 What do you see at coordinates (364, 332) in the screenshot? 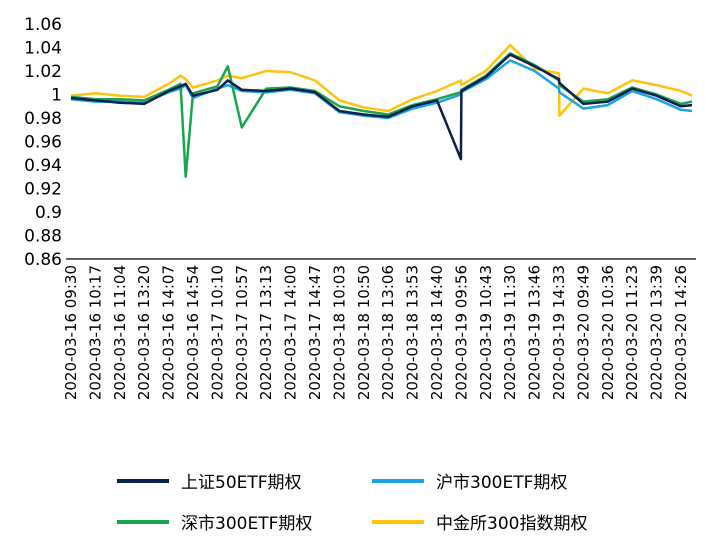
I see `x-tick-label: 2020-03-18 10:50` at bounding box center [364, 332].